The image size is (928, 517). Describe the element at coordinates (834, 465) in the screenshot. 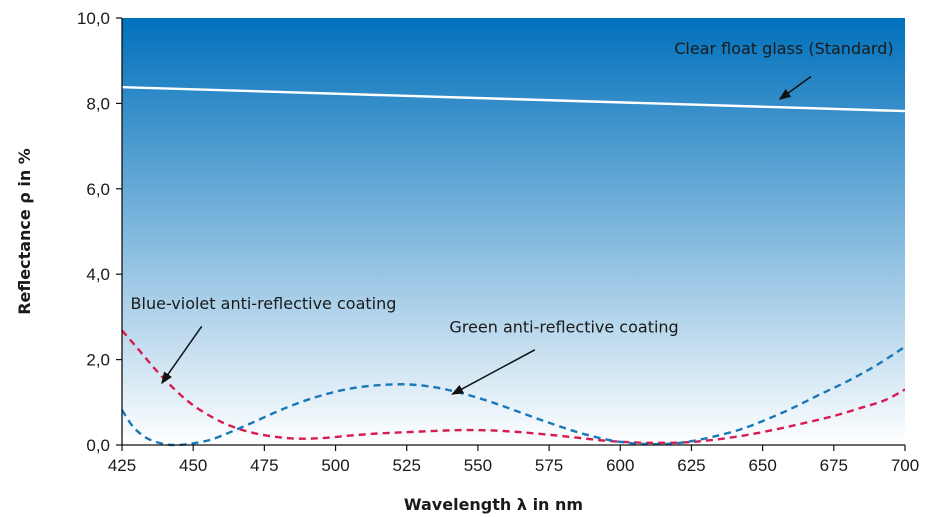

I see `x-tick-label: 675` at that location.